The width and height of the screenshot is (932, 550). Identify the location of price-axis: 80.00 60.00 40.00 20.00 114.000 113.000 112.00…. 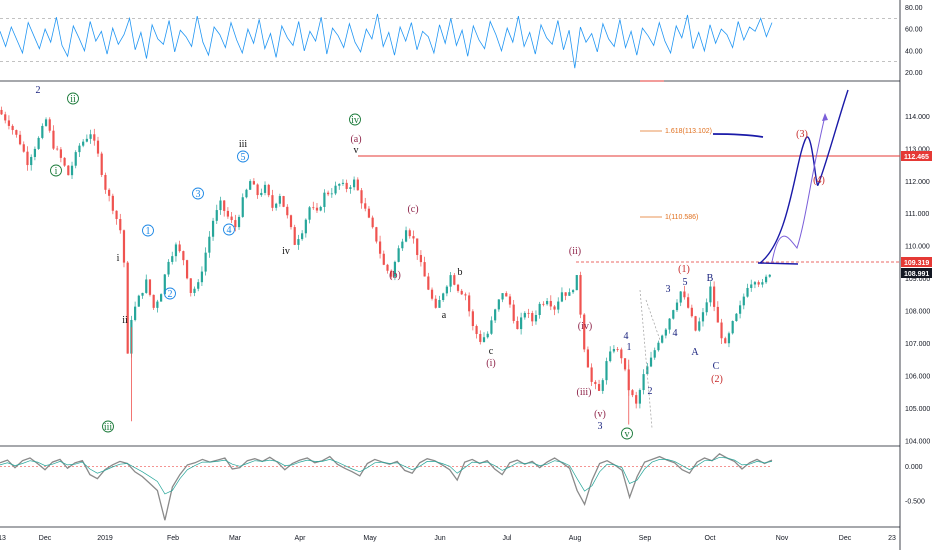
(917, 255).